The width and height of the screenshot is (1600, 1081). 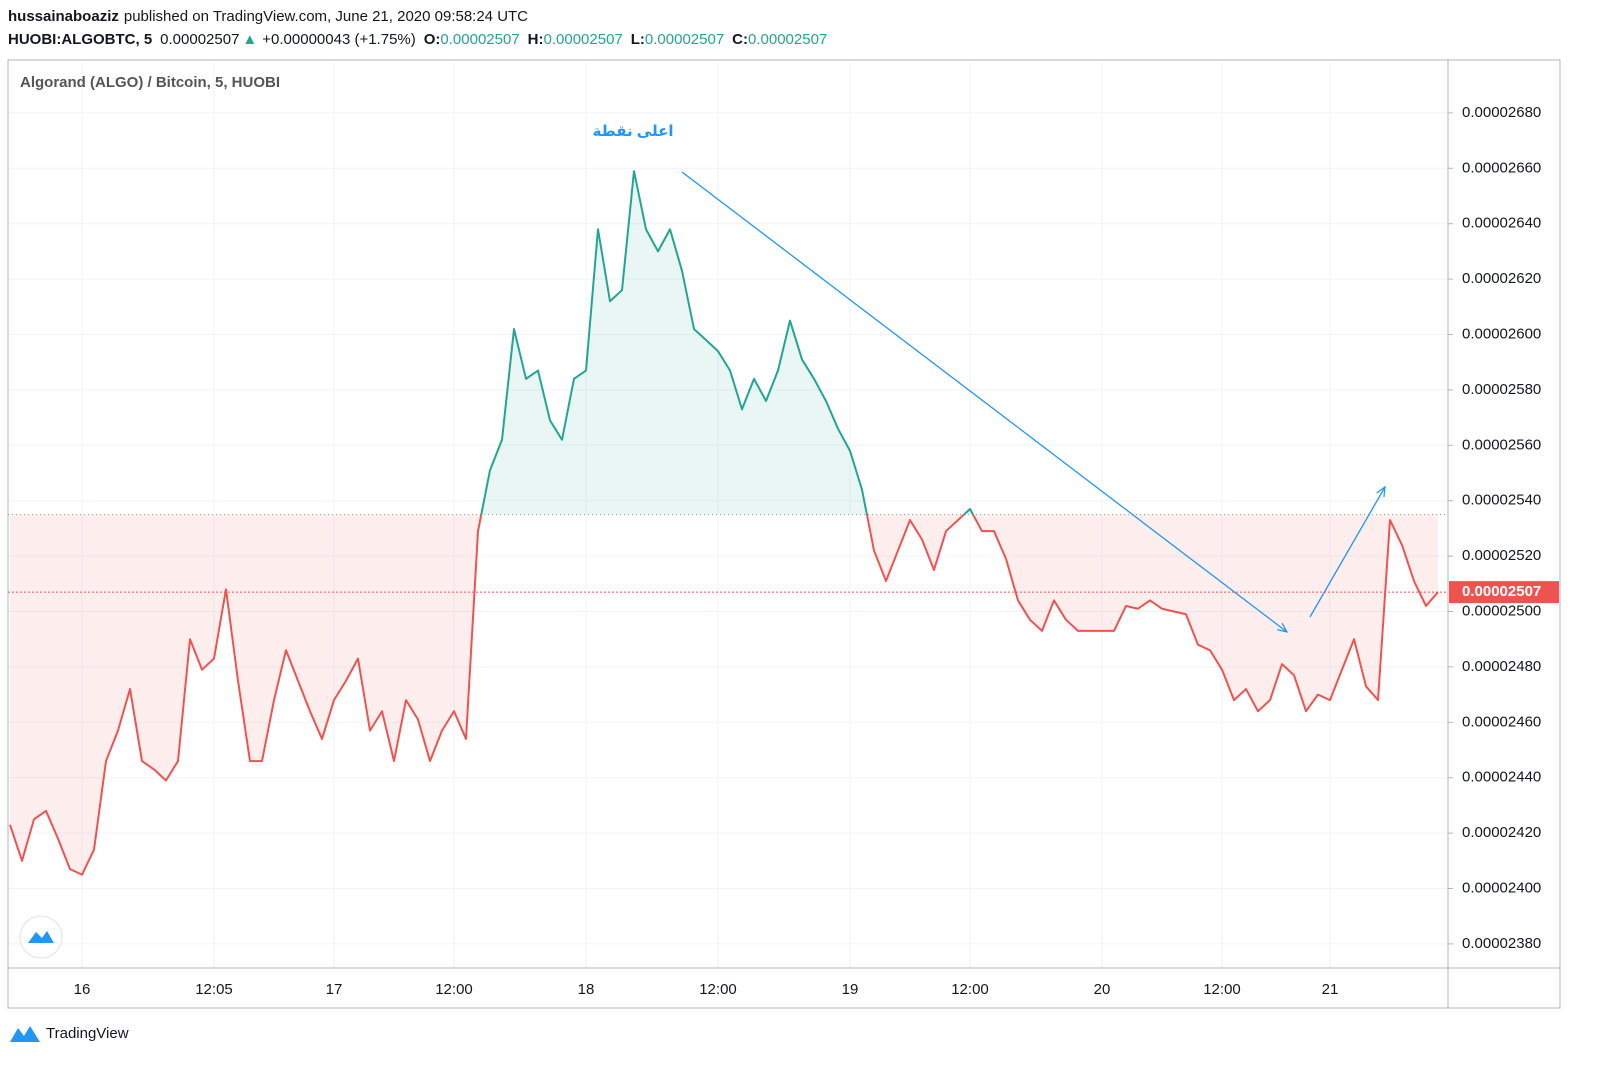 What do you see at coordinates (1501, 500) in the screenshot?
I see `y-tick-label: 0.00002540` at bounding box center [1501, 500].